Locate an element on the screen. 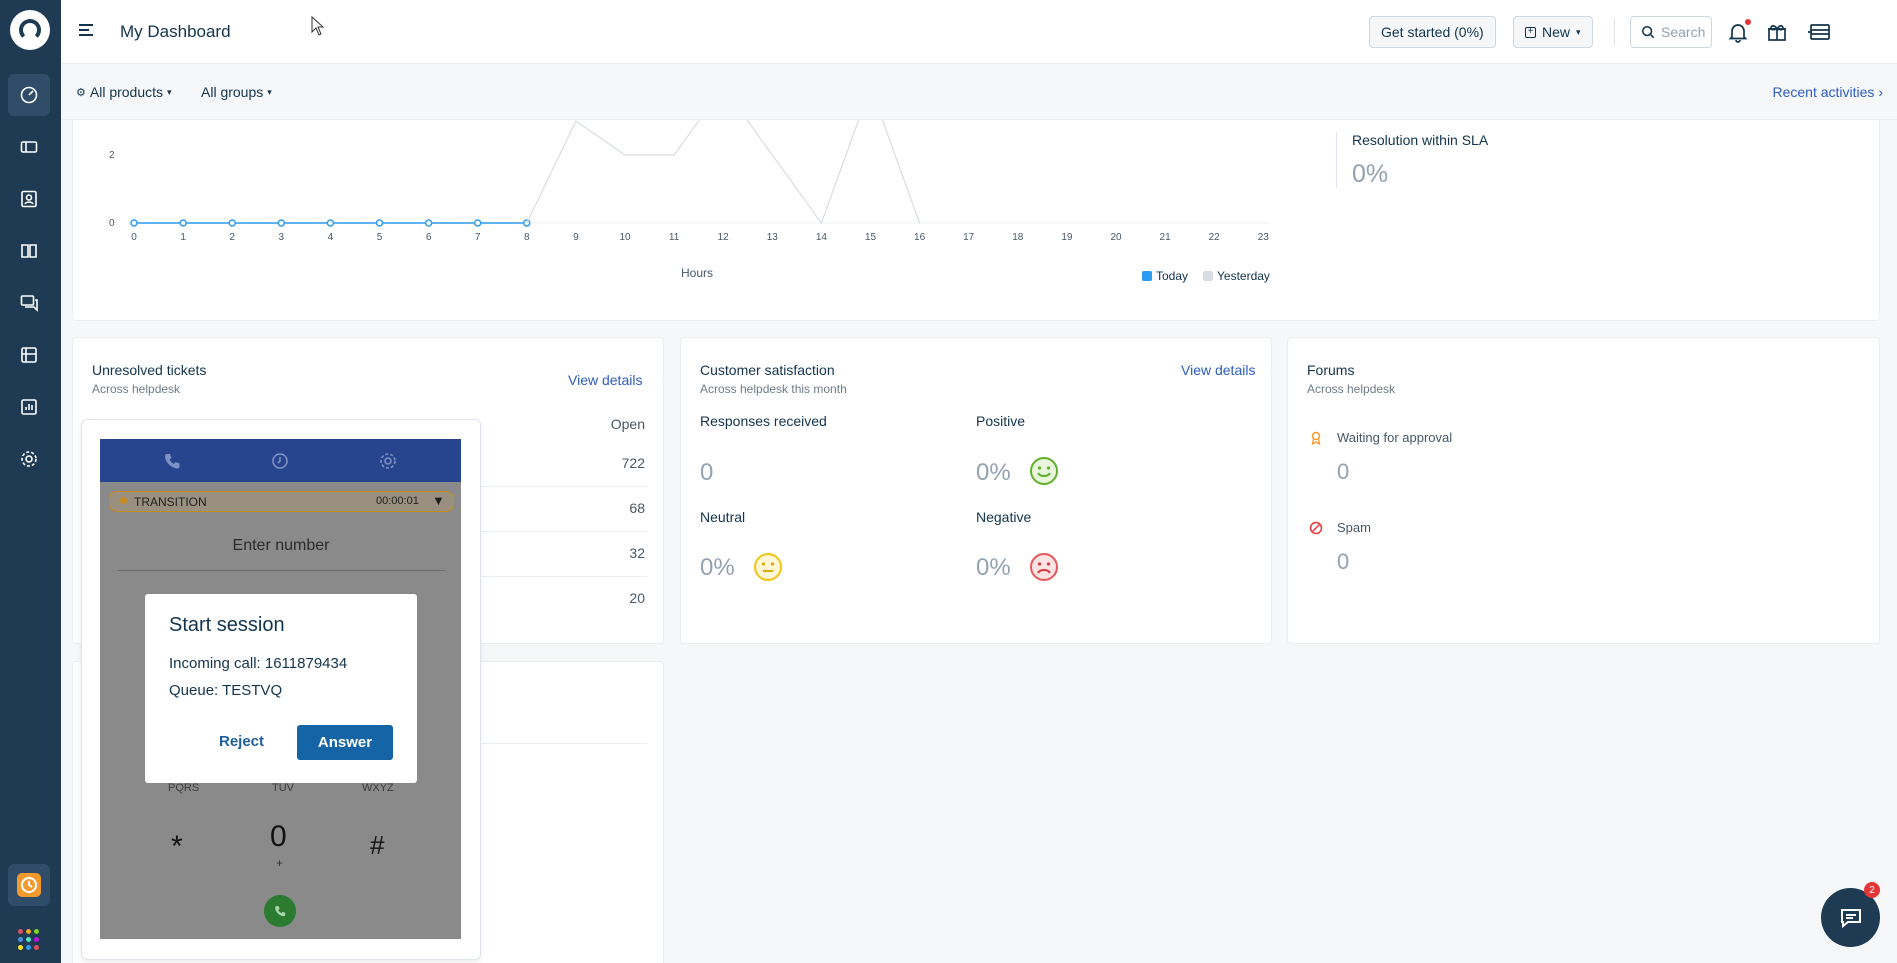 This screenshot has height=963, width=1897. x-tick-label: 14 is located at coordinates (822, 237).